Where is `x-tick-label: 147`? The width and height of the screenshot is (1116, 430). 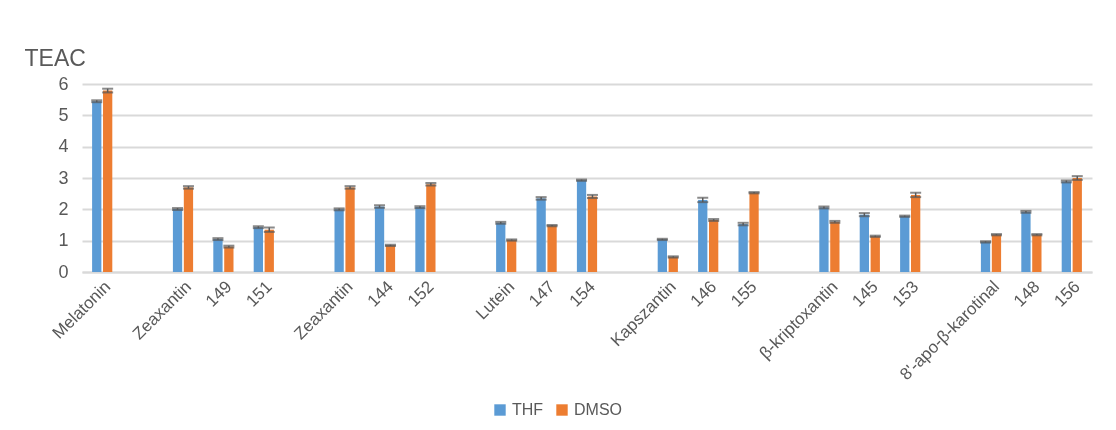 x-tick-label: 147 is located at coordinates (542, 294).